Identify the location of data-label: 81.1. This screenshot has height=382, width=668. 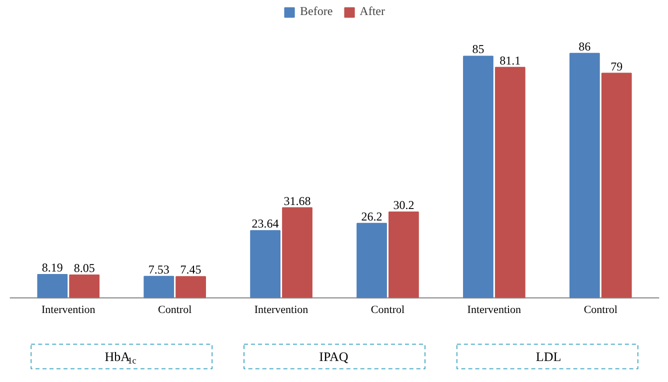
(510, 60).